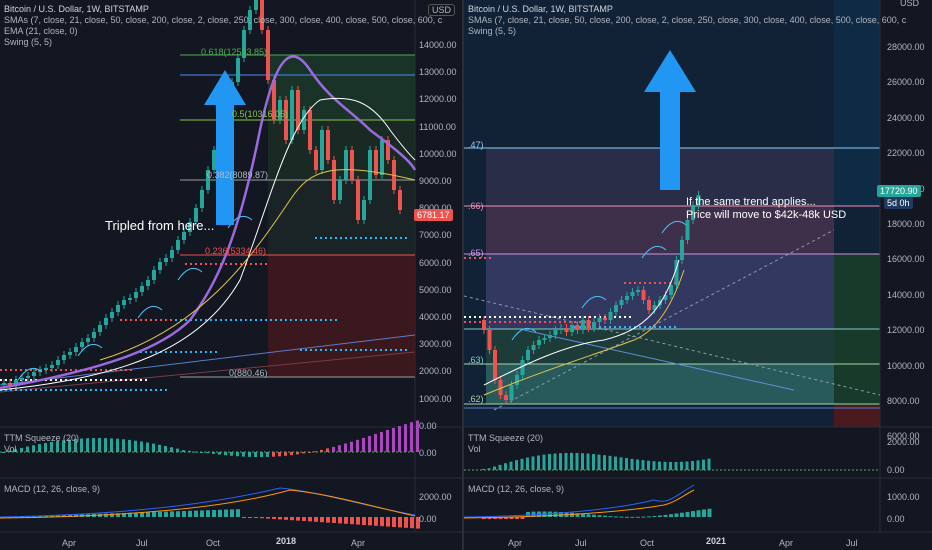  What do you see at coordinates (41, 31) in the screenshot?
I see `left-ema-legend: EMA (21, close, 0)` at bounding box center [41, 31].